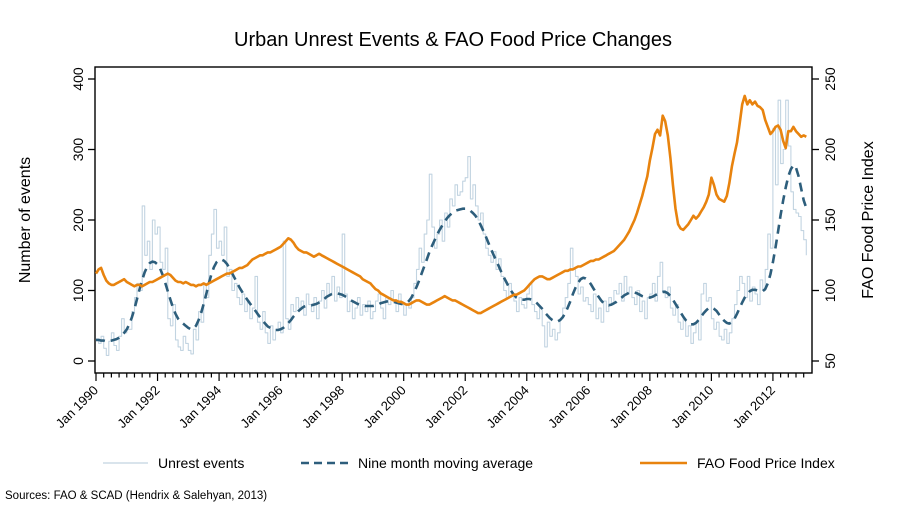  What do you see at coordinates (445, 463) in the screenshot?
I see `legend-label-moving-average: Nine month moving average` at bounding box center [445, 463].